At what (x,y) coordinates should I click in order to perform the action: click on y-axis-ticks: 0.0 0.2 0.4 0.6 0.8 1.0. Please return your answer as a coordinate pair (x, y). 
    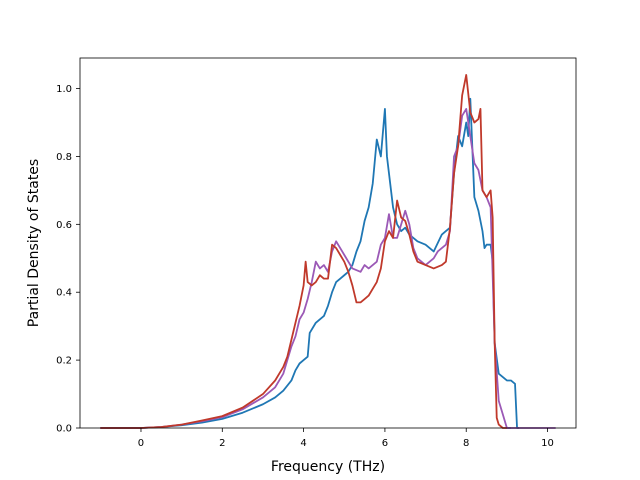
    Looking at the image, I should click on (68, 259).